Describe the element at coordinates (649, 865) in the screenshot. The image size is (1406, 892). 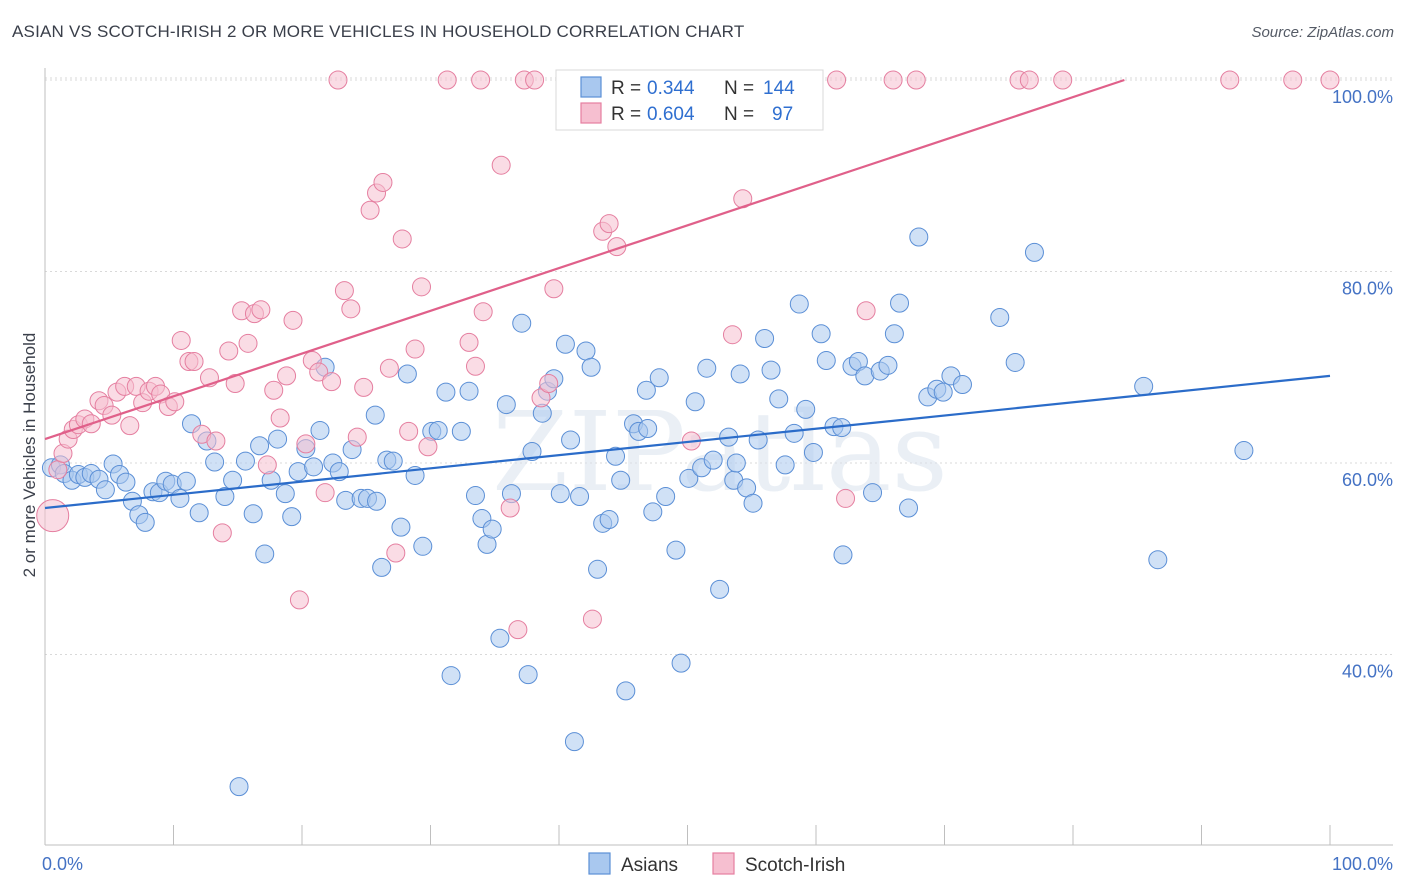
I see `asians-legend-label: Asians` at that location.